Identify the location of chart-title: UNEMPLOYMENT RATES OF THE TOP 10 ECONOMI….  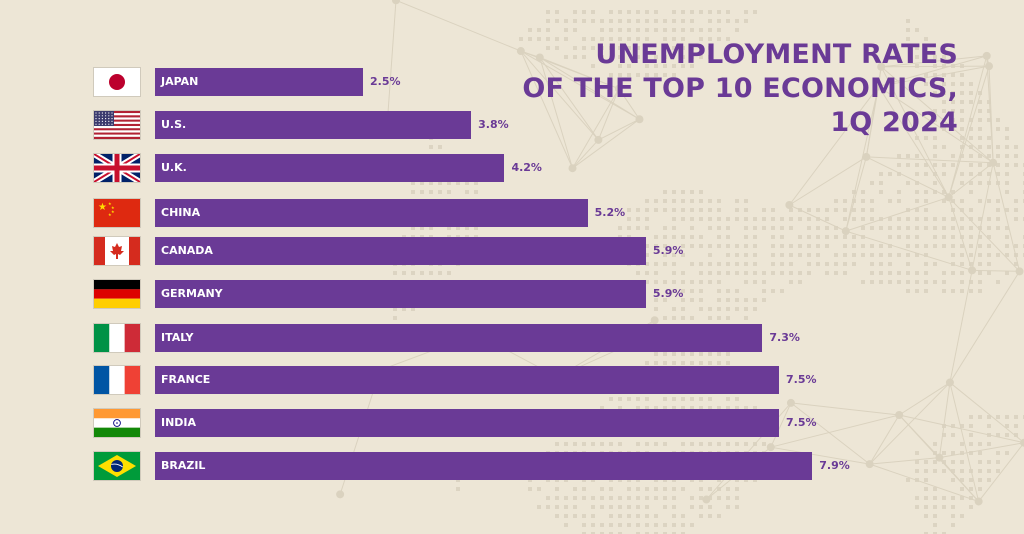
(698, 89).